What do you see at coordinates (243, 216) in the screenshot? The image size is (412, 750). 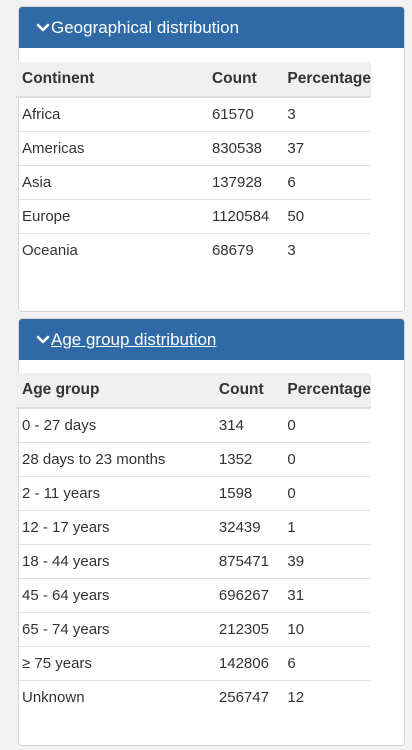 I see `count-cell: 1120584` at bounding box center [243, 216].